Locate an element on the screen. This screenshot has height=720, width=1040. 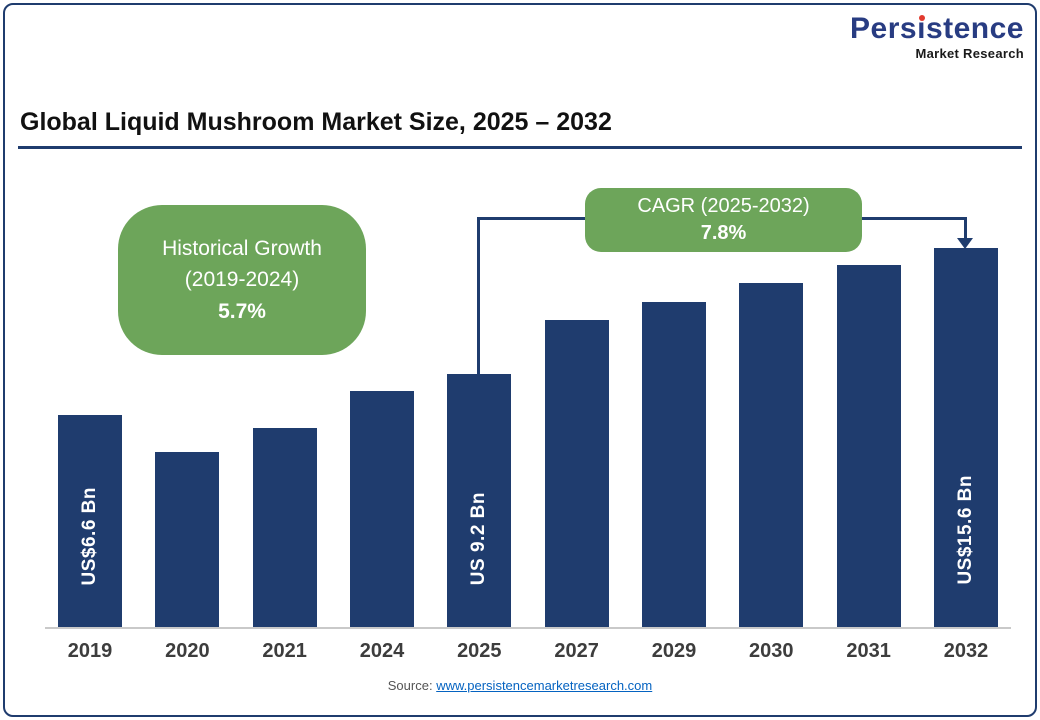
logo-subtitle: Market Research is located at coordinates (969, 53).